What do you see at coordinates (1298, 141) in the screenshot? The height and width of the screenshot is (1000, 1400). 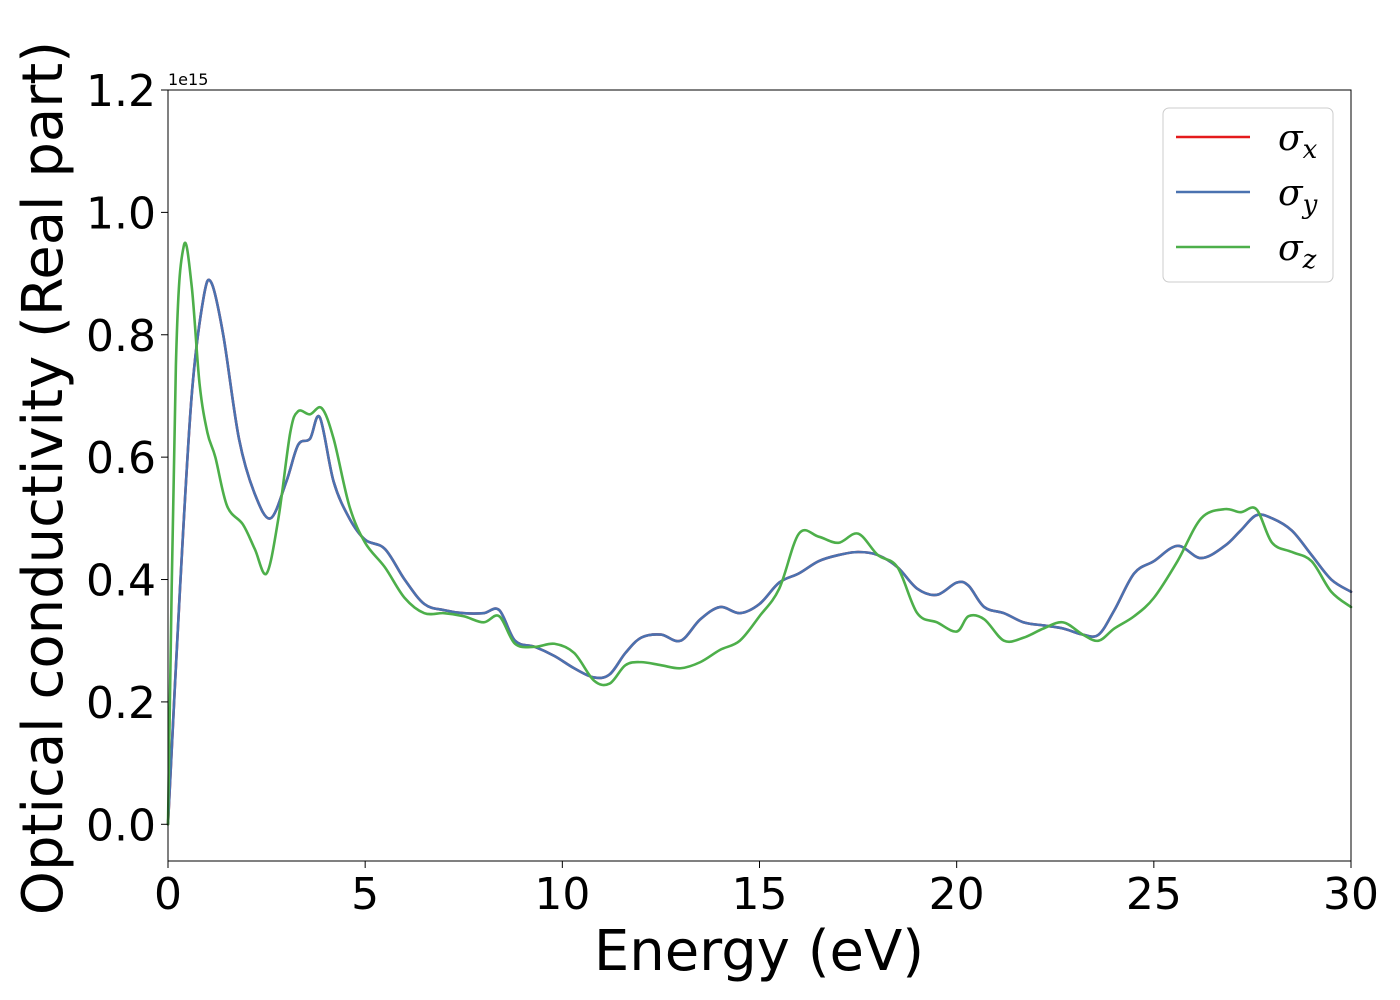 I see `legend-label-x: σx` at bounding box center [1298, 141].